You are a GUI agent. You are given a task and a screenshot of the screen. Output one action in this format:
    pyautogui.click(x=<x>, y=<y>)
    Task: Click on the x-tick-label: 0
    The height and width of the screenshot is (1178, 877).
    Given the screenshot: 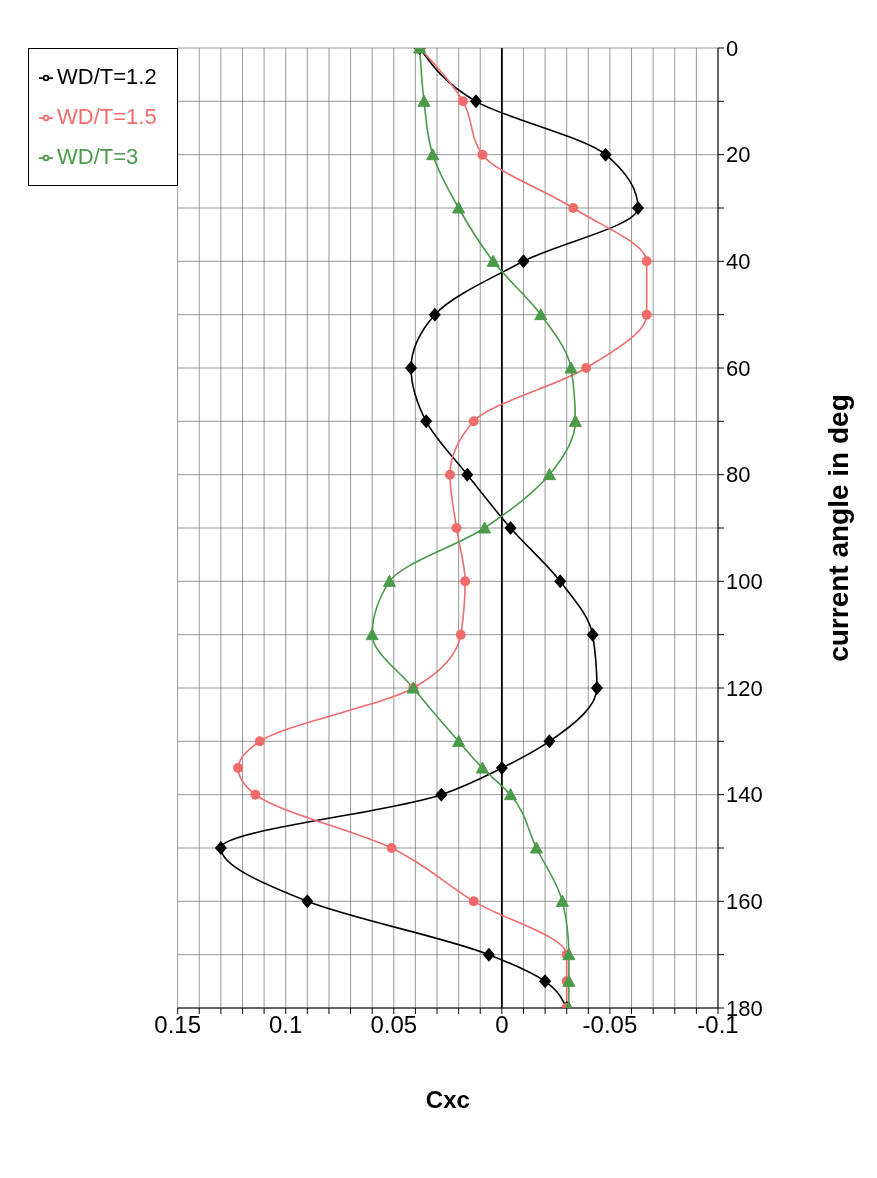 What is the action you would take?
    pyautogui.click(x=502, y=1025)
    